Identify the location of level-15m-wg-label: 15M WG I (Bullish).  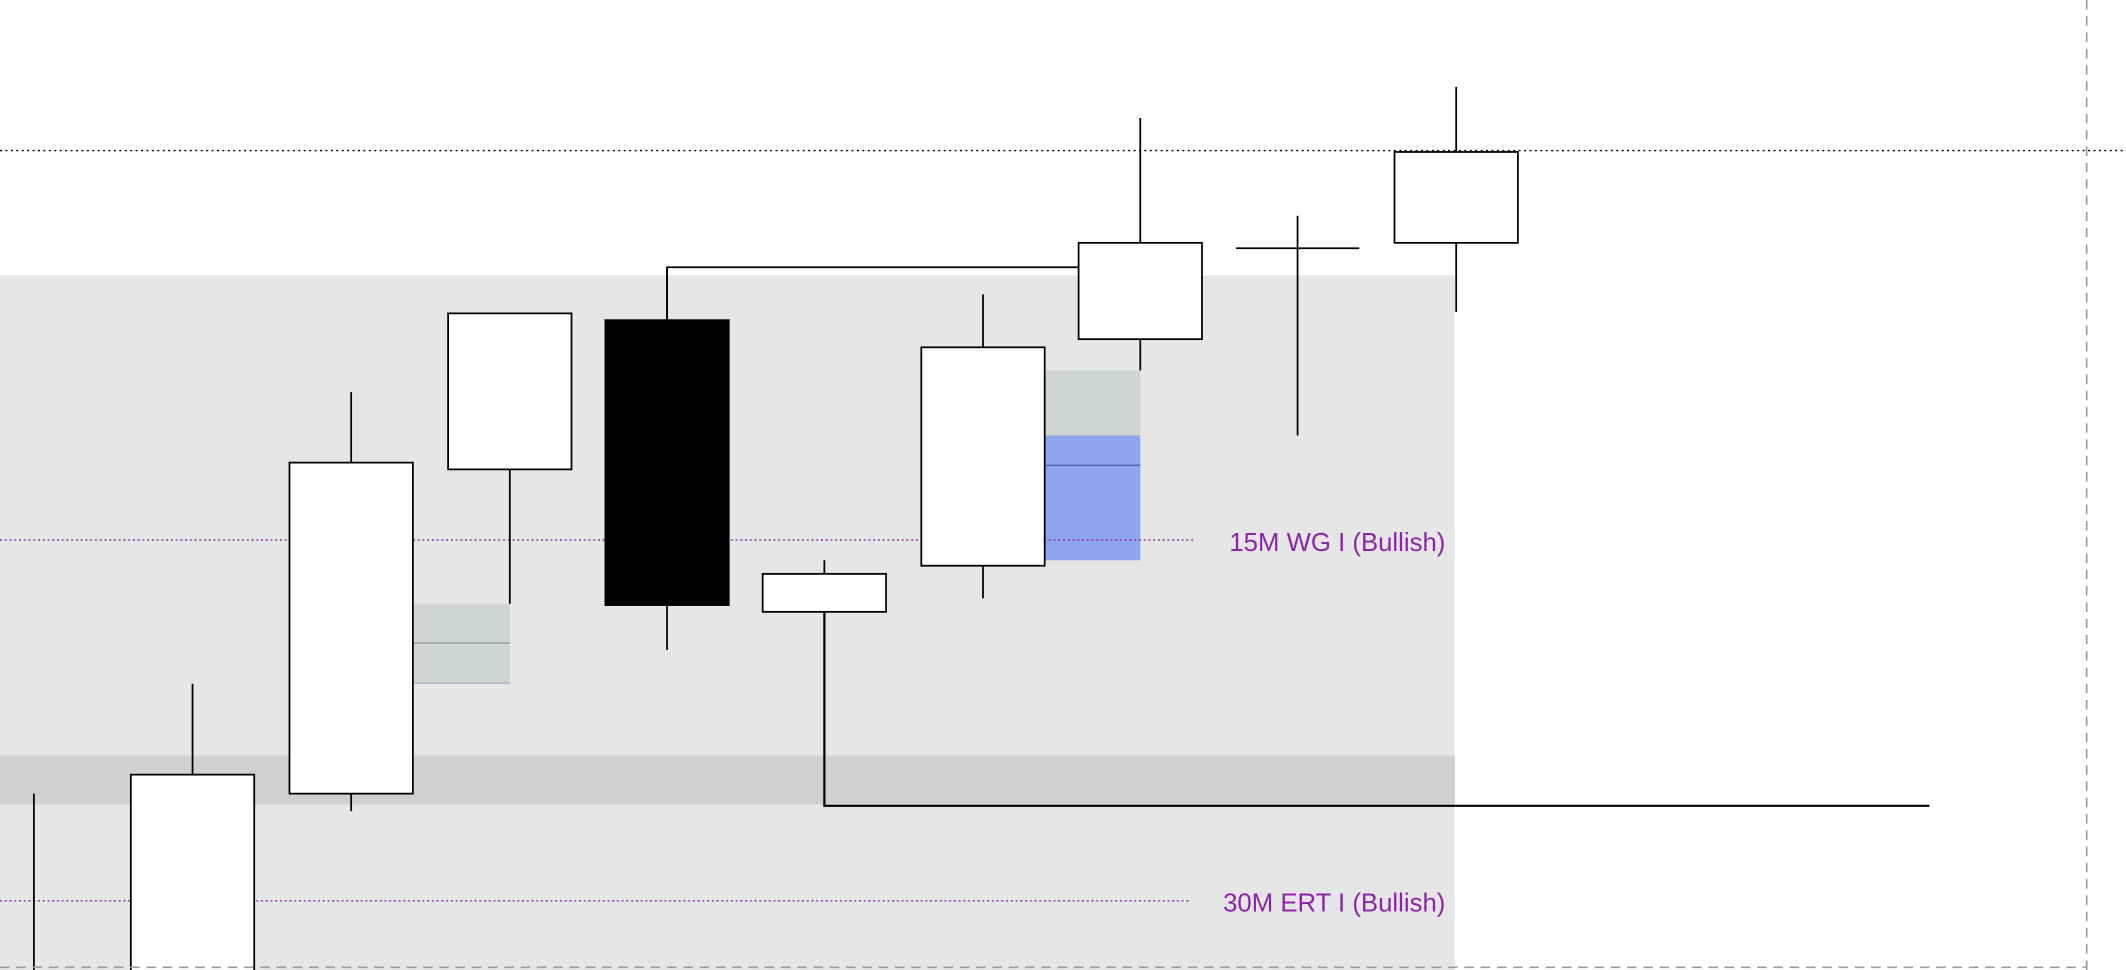
(1337, 543).